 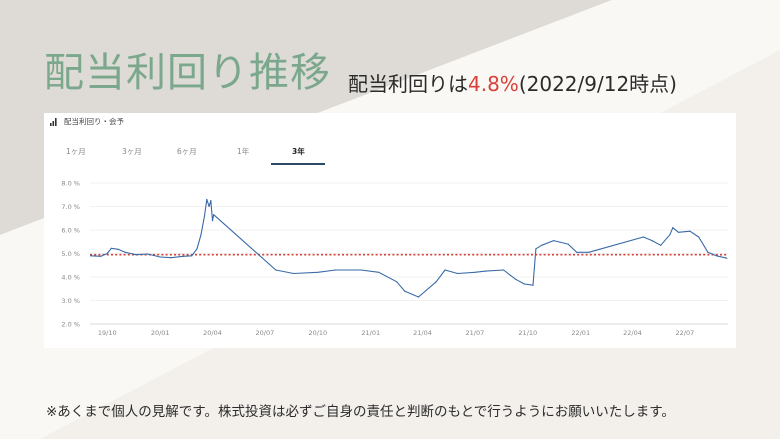 I want to click on dividend-yield-subtitle: 配当利回りは4.8%(2022/9/12時点), so click(x=512, y=82).